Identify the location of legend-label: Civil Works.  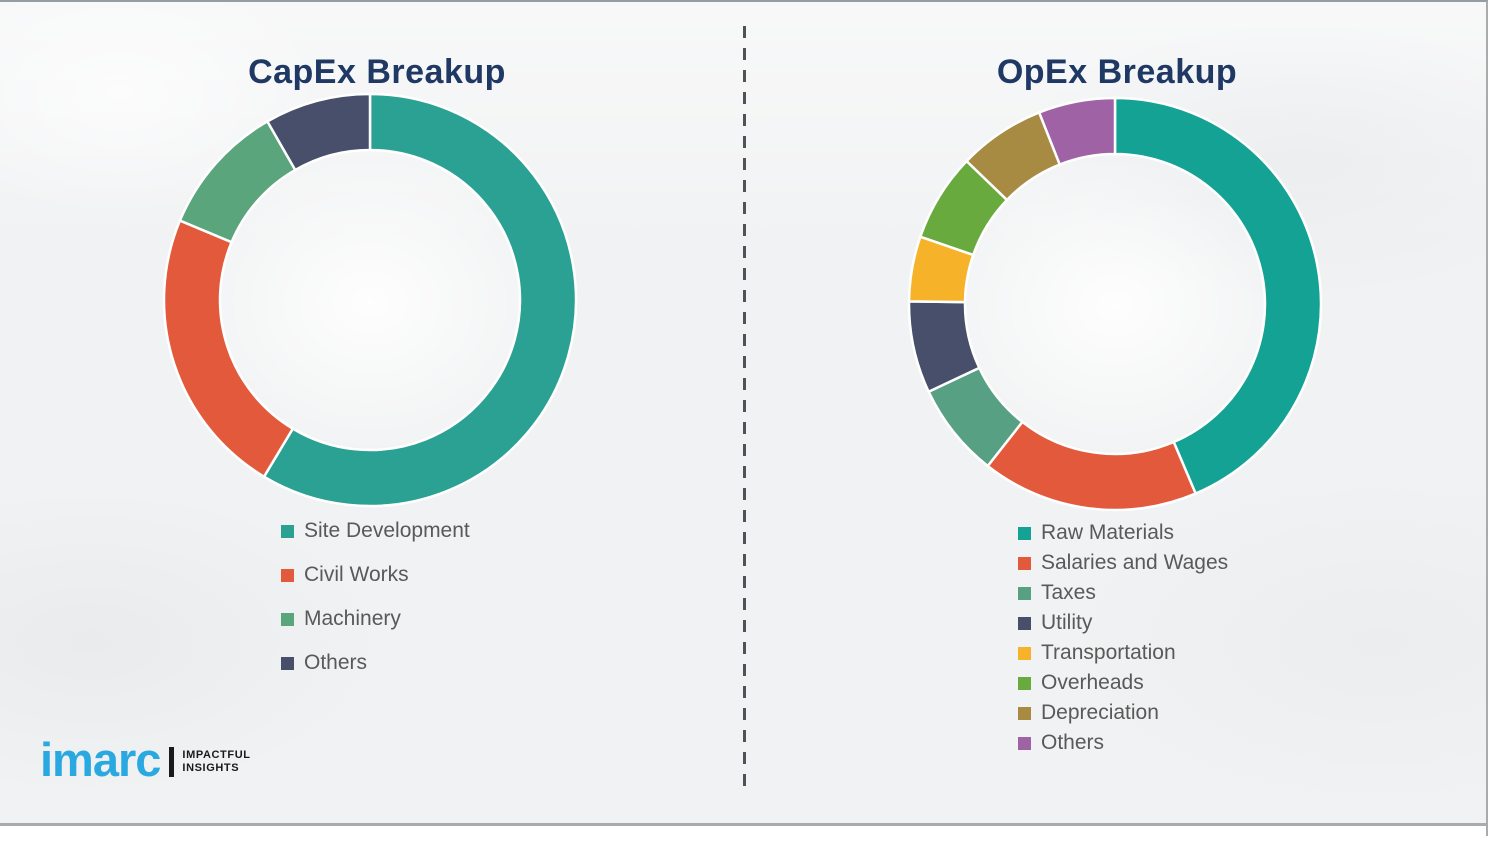
(356, 574).